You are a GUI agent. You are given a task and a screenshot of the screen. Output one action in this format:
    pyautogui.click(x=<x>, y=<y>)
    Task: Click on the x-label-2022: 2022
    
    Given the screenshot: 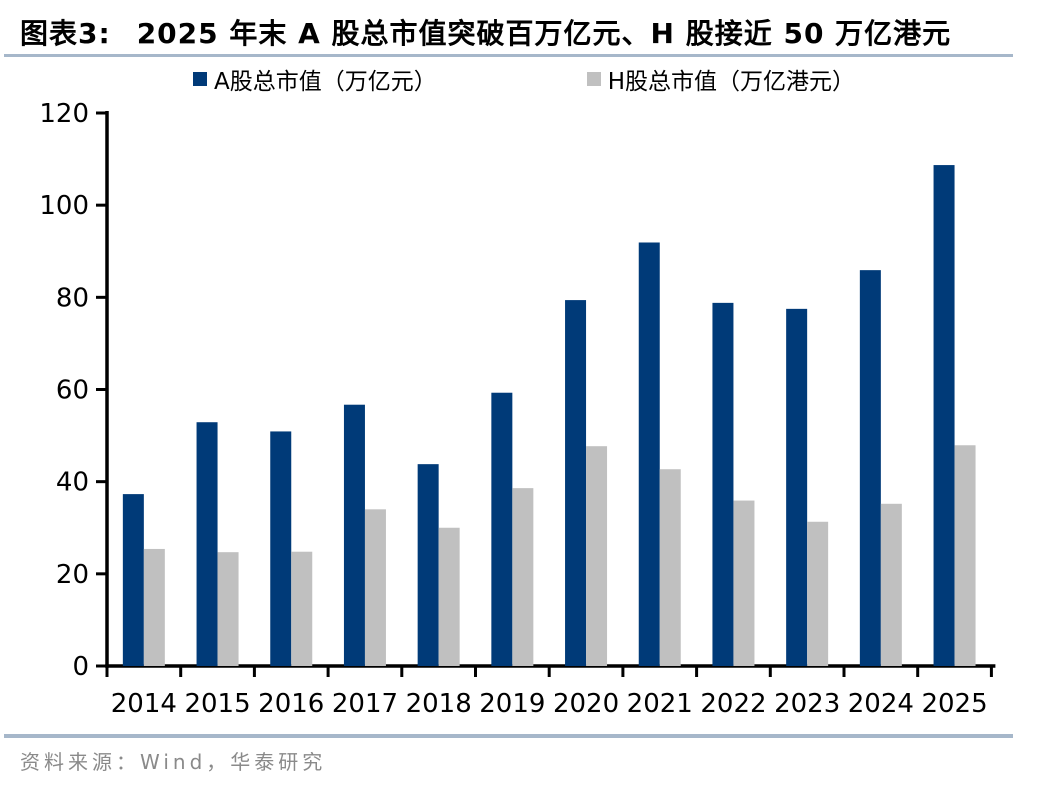 What is the action you would take?
    pyautogui.click(x=733, y=704)
    